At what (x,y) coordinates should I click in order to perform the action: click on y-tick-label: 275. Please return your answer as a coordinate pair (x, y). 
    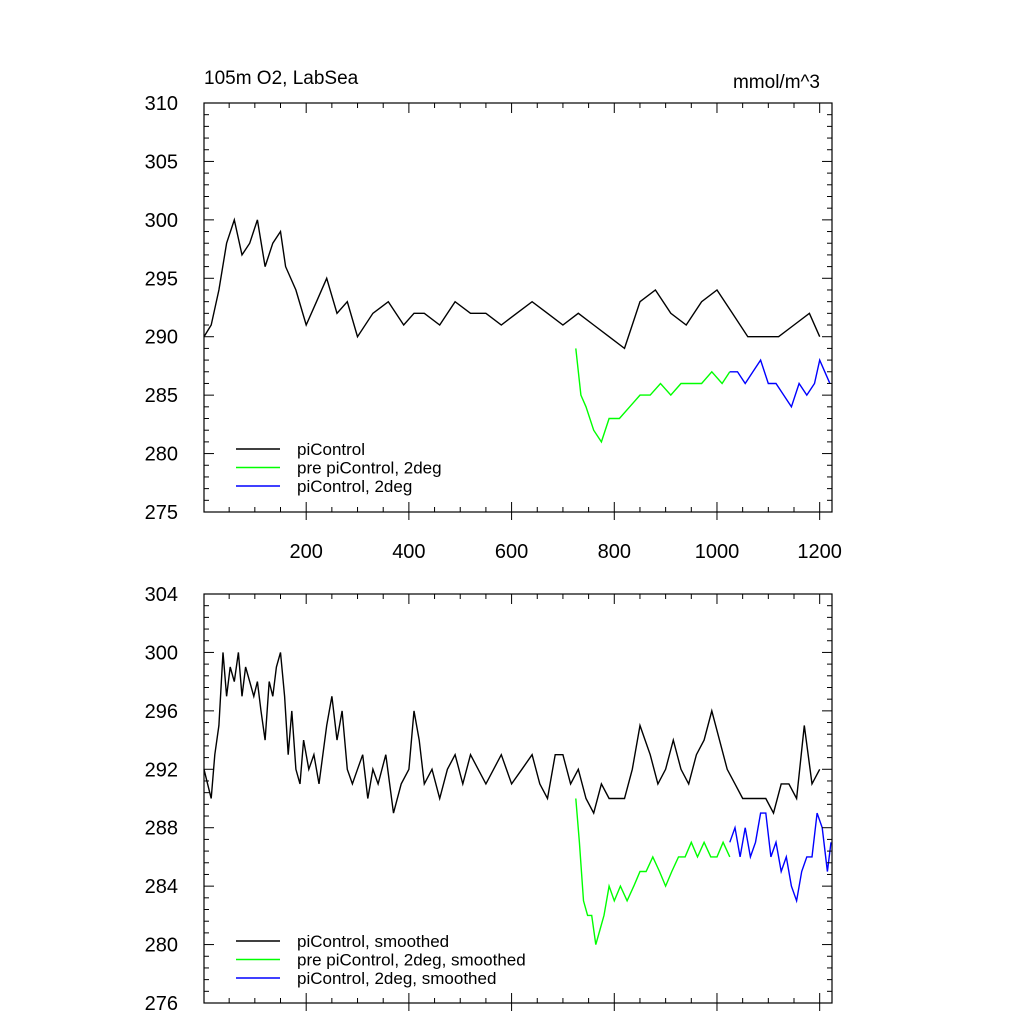
    Looking at the image, I should click on (161, 513).